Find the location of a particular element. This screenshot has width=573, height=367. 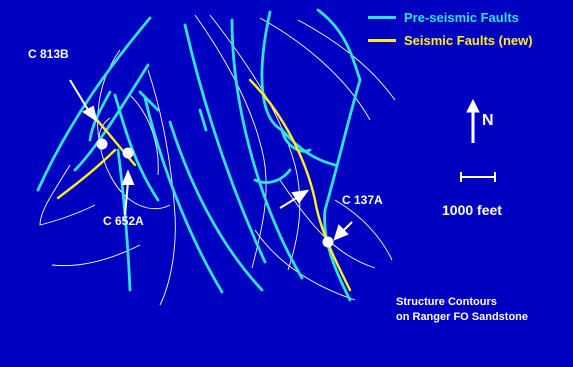

caption-line-2: on Ranger FO Sandstone is located at coordinates (462, 317).